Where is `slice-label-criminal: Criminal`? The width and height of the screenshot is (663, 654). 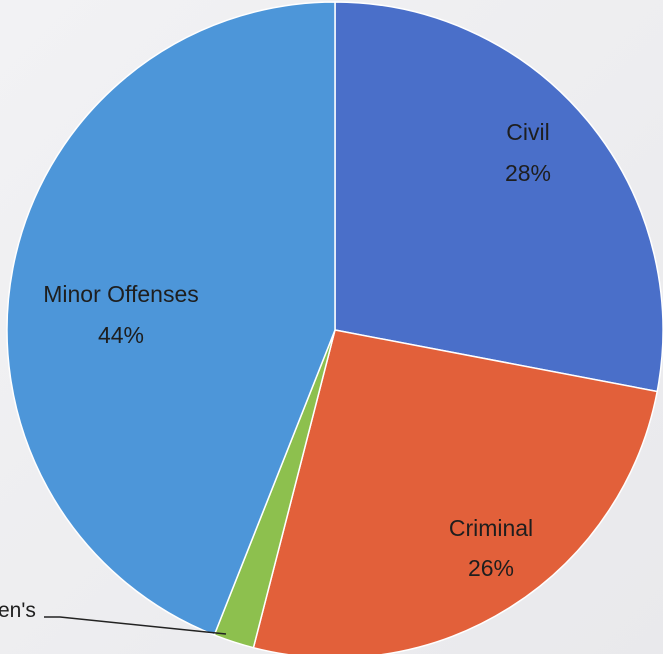
slice-label-criminal: Criminal is located at coordinates (491, 528).